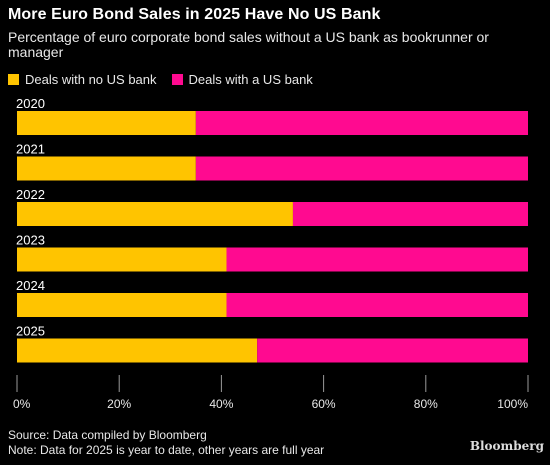 The height and width of the screenshot is (465, 550). What do you see at coordinates (506, 446) in the screenshot?
I see `bloomberg-logo: Bloomberg` at bounding box center [506, 446].